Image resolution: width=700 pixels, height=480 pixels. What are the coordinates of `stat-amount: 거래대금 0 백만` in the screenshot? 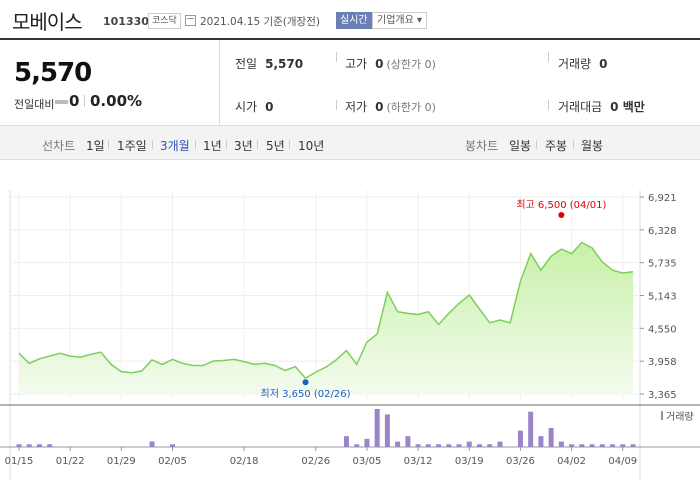 It's located at (601, 106).